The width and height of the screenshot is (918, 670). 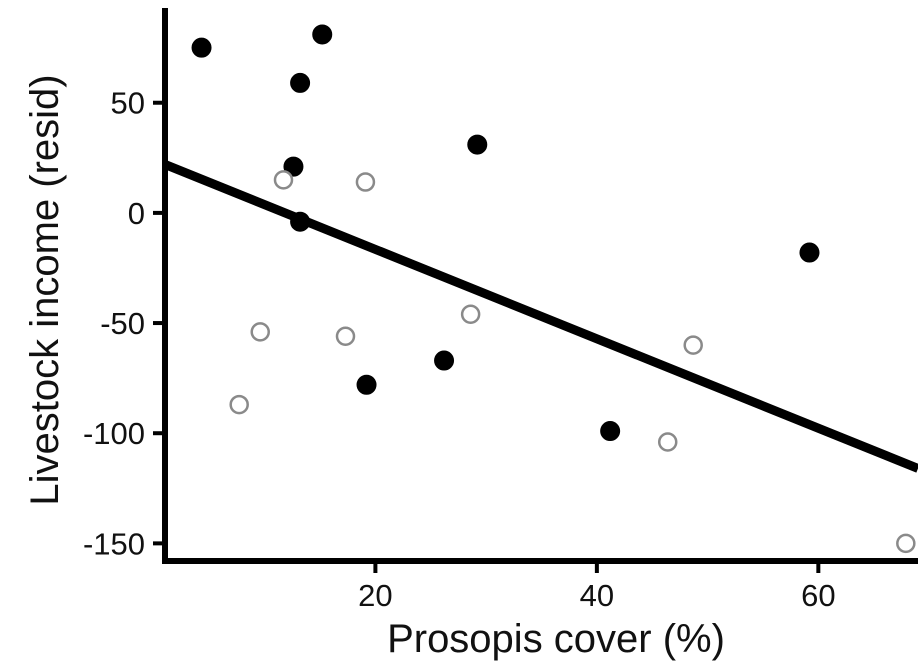 What do you see at coordinates (128, 103) in the screenshot?
I see `y-tick-label: 50` at bounding box center [128, 103].